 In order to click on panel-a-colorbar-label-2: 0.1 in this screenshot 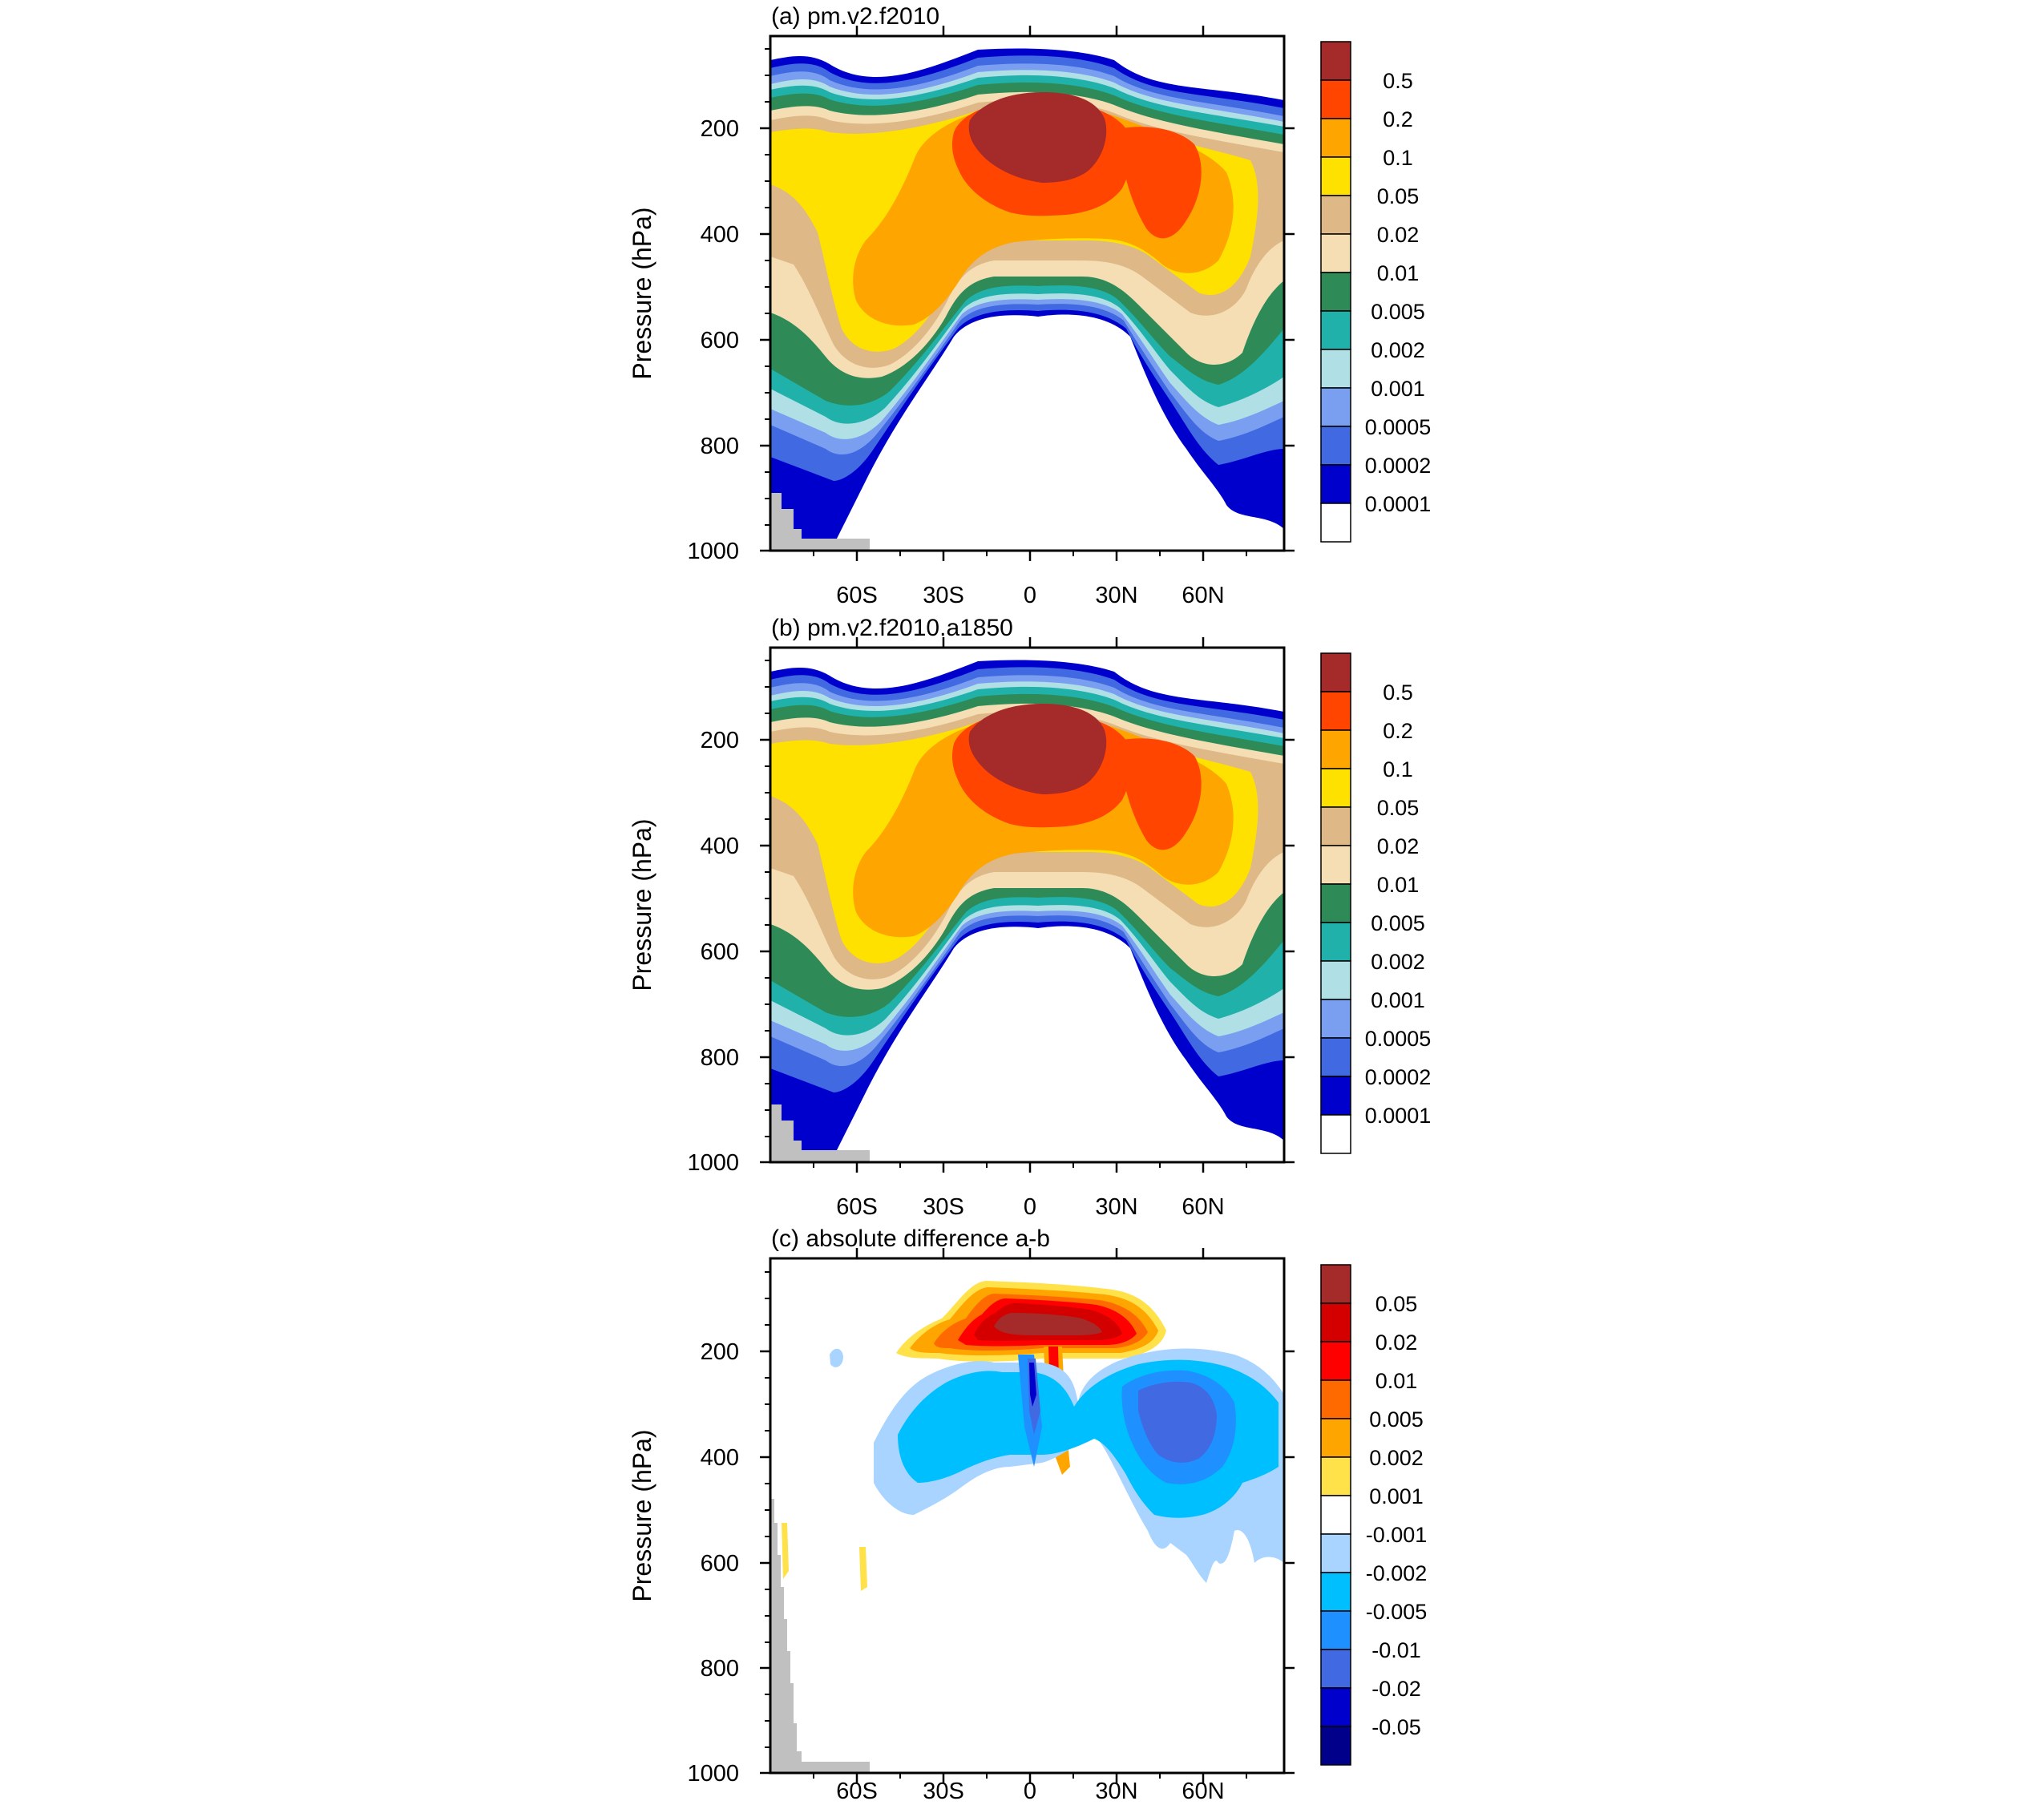, I will do `click(1398, 158)`.